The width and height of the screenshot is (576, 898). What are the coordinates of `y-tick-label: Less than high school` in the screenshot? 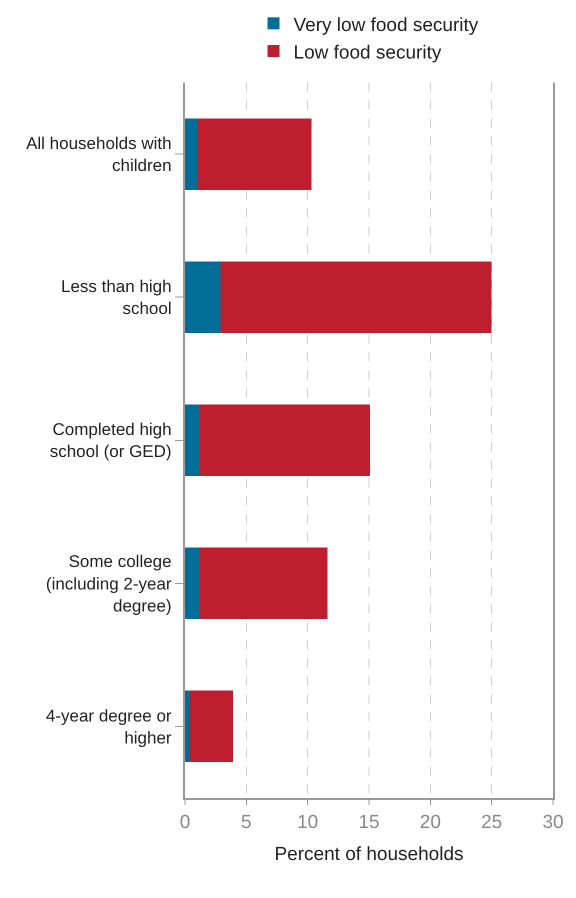 It's located at (116, 297).